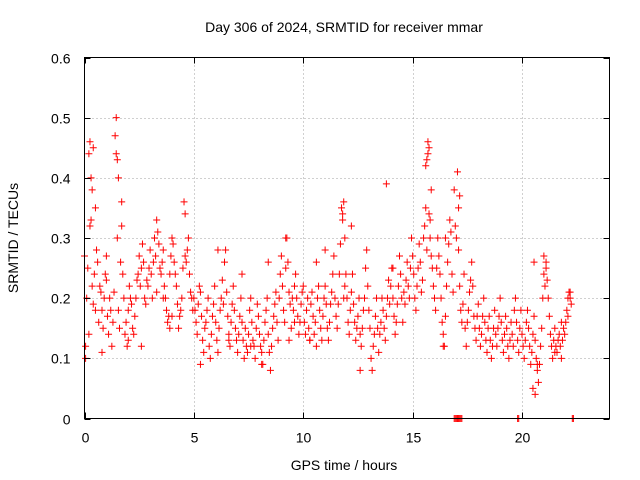 This screenshot has width=640, height=480. Describe the element at coordinates (61, 359) in the screenshot. I see `y-tick-label: 0.1` at that location.